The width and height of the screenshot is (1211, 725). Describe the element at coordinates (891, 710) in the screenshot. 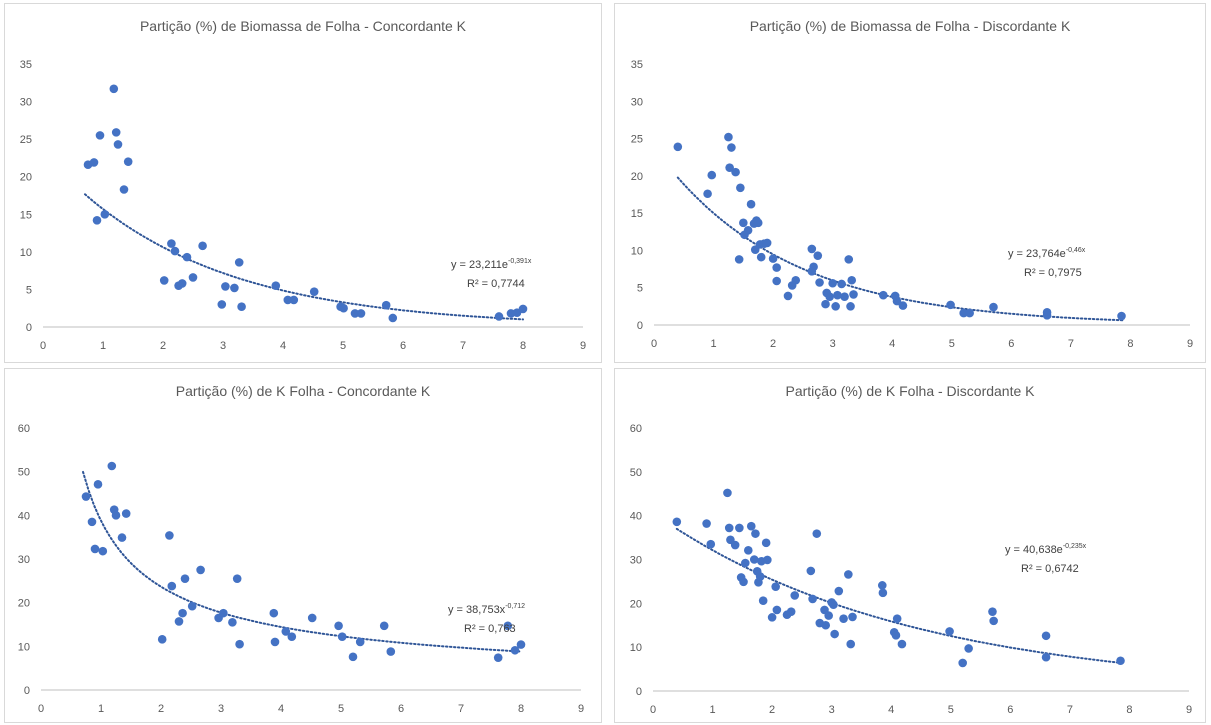

I see `x-tick-label: 4` at that location.